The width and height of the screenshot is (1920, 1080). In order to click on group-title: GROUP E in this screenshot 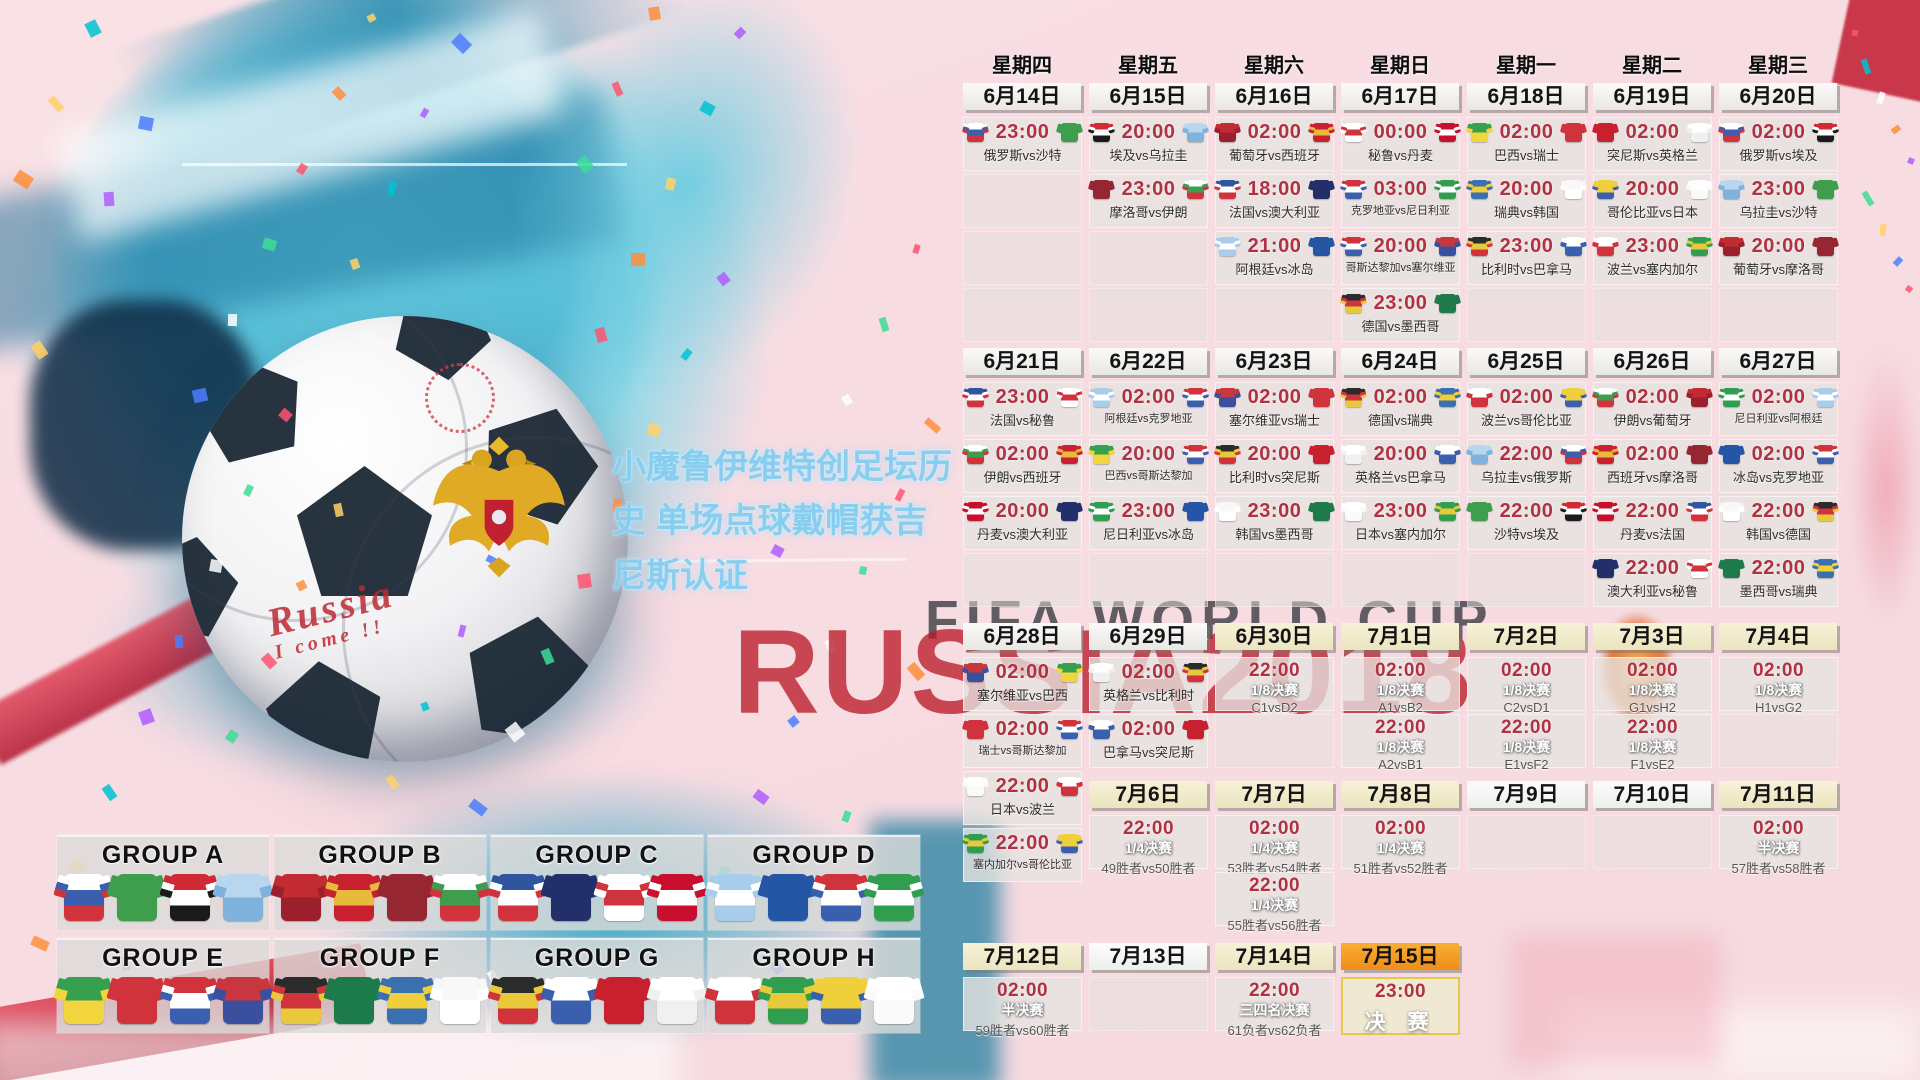, I will do `click(163, 958)`.